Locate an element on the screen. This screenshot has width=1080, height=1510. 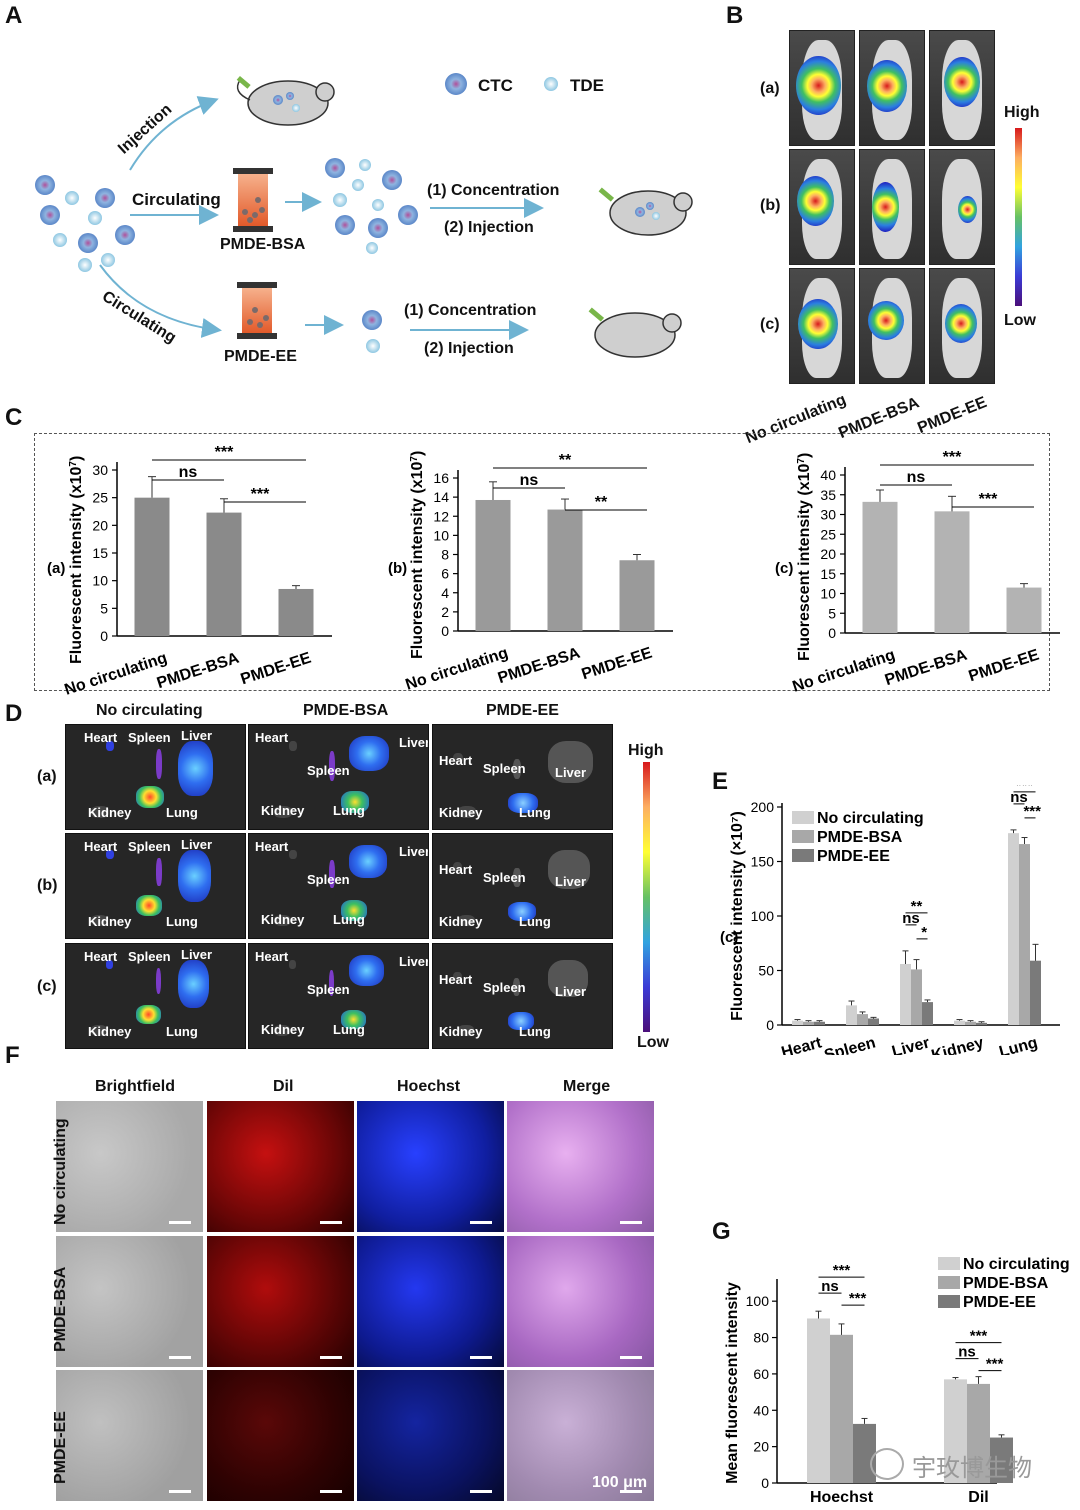
circulating-label-1: Circulating is located at coordinates (176, 199).